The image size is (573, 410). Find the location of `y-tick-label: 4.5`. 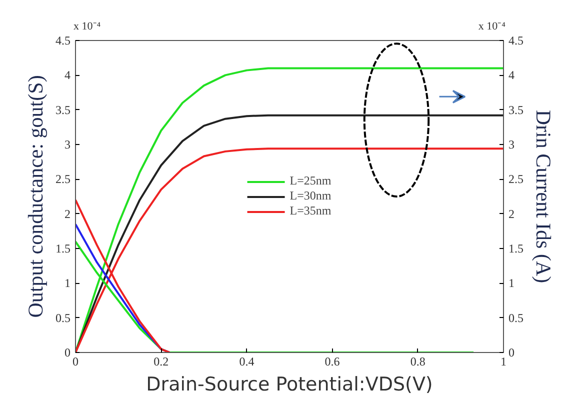

y-tick-label: 4.5 is located at coordinates (63, 41).